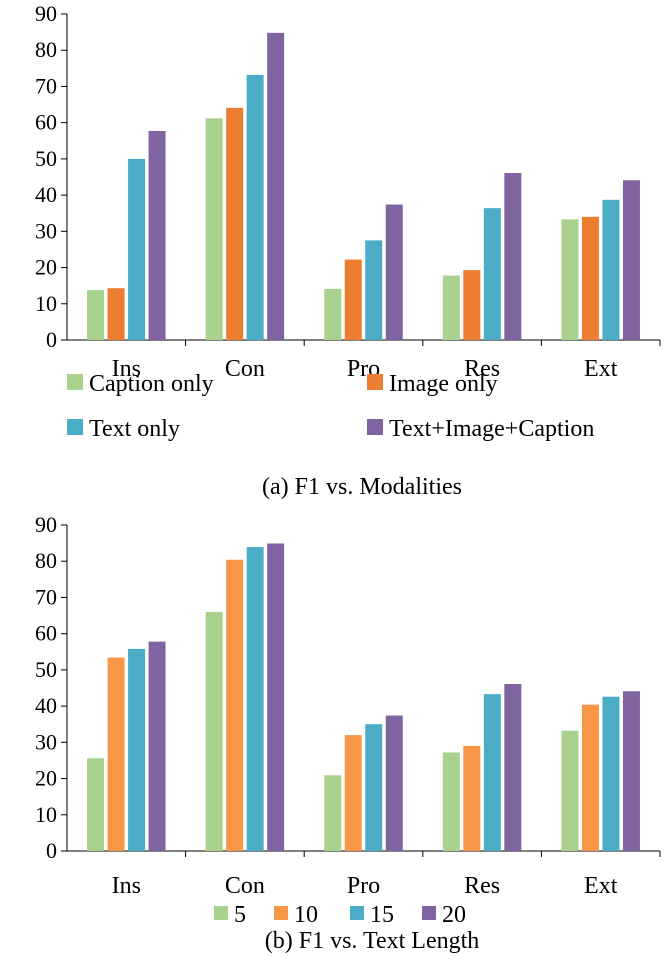 The width and height of the screenshot is (664, 962). What do you see at coordinates (363, 886) in the screenshot?
I see `x-tick-label: Pro` at bounding box center [363, 886].